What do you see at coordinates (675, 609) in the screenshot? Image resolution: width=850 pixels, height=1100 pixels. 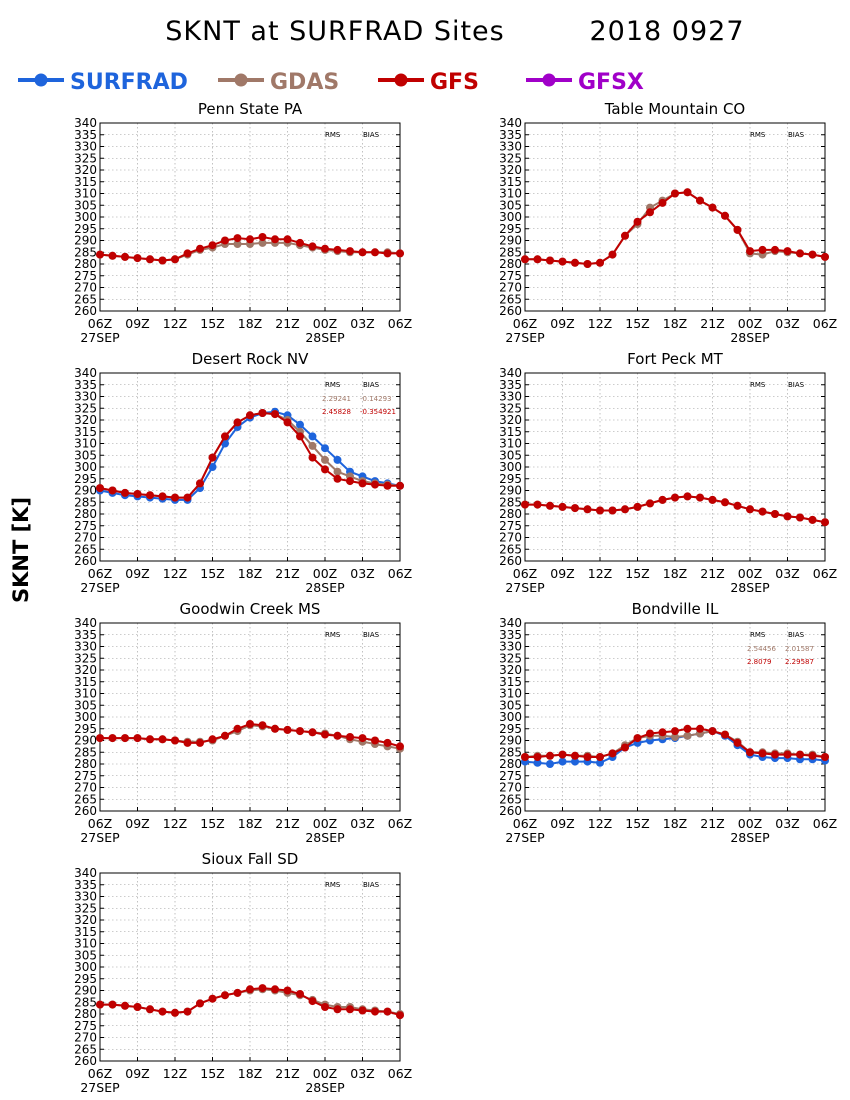 I see `panel-title: Bondville IL` at bounding box center [675, 609].